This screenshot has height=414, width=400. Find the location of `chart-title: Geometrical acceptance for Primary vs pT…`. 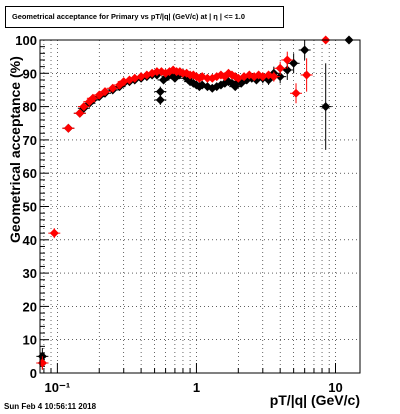

chart-title: Geometrical acceptance for Primary vs pT… is located at coordinates (144, 17).